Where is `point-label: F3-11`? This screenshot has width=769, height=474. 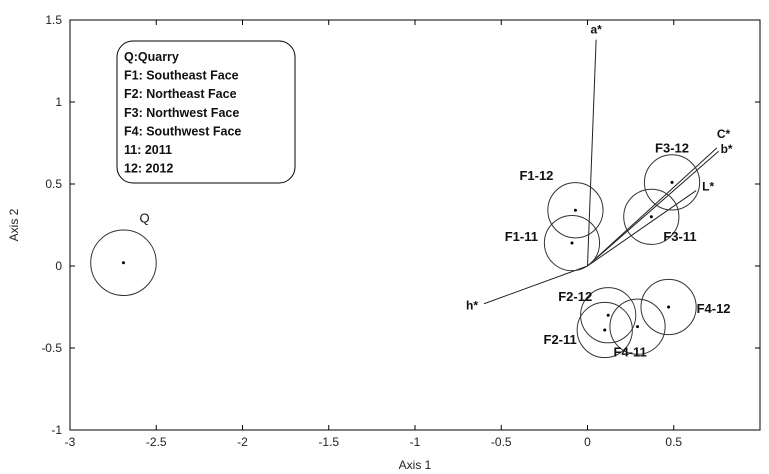
point-label: F3-11 is located at coordinates (679, 236).